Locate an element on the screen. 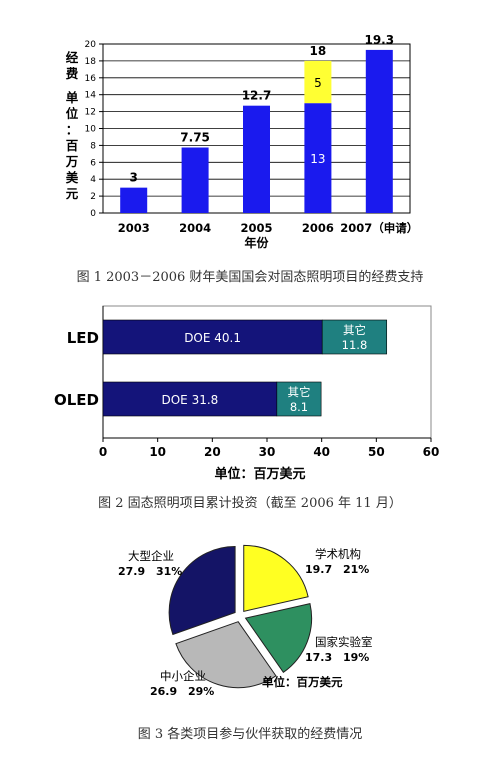 Image resolution: width=500 pixels, height=764 pixels. y-axis-label-char: 百 is located at coordinates (72, 145).